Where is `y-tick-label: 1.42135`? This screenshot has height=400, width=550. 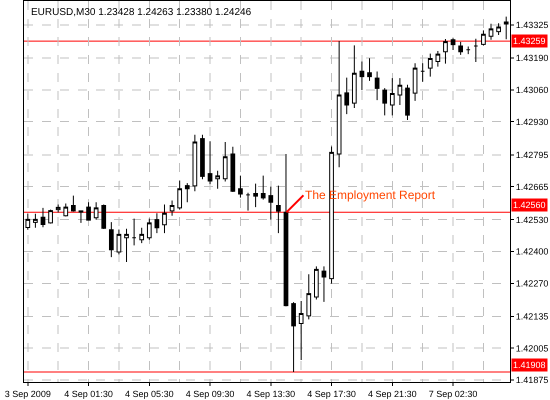 y-tick-label: 1.42135 is located at coordinates (532, 317).